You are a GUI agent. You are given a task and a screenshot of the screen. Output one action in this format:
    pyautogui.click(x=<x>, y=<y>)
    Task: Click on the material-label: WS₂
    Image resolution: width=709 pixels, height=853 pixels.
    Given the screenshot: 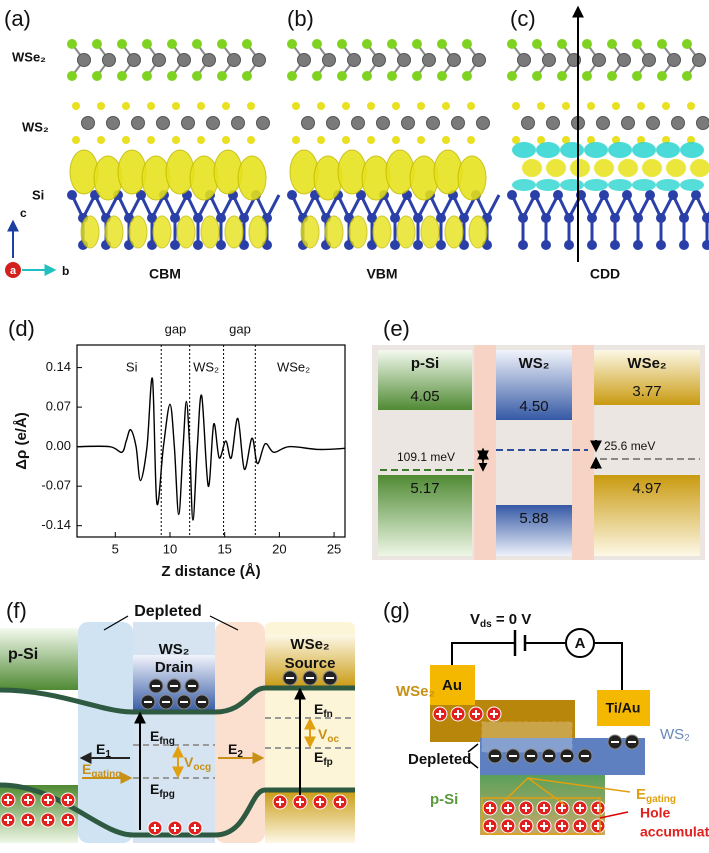 What is the action you would take?
    pyautogui.click(x=534, y=363)
    